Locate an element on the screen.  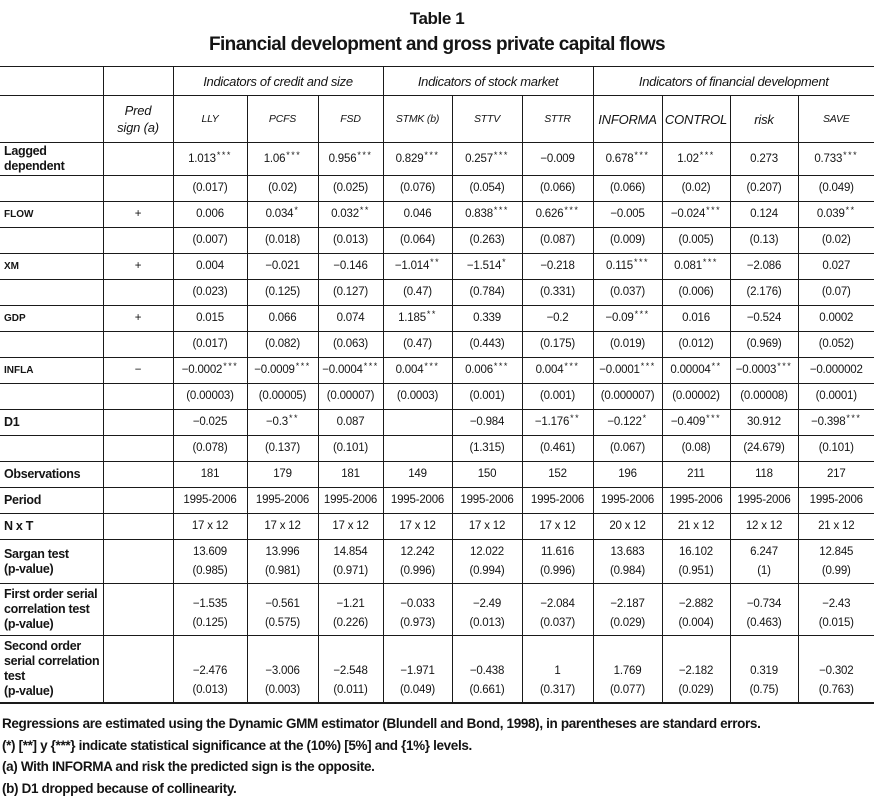
stat-cell: −0.302 (0.763) is located at coordinates (835, 669).